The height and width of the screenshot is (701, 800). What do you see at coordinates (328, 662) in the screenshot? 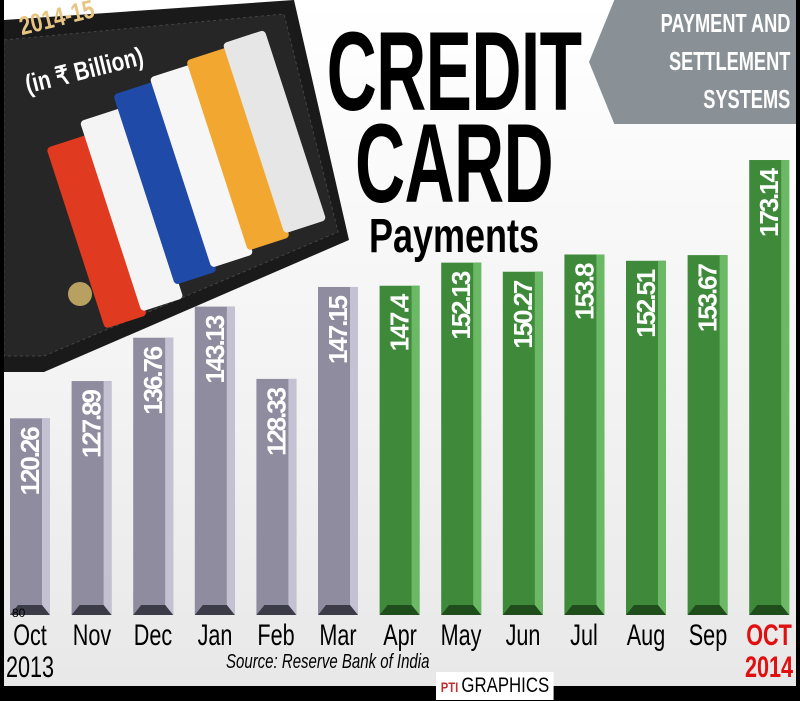
I see `source-note: Source: Reserve Bank of India` at bounding box center [328, 662].